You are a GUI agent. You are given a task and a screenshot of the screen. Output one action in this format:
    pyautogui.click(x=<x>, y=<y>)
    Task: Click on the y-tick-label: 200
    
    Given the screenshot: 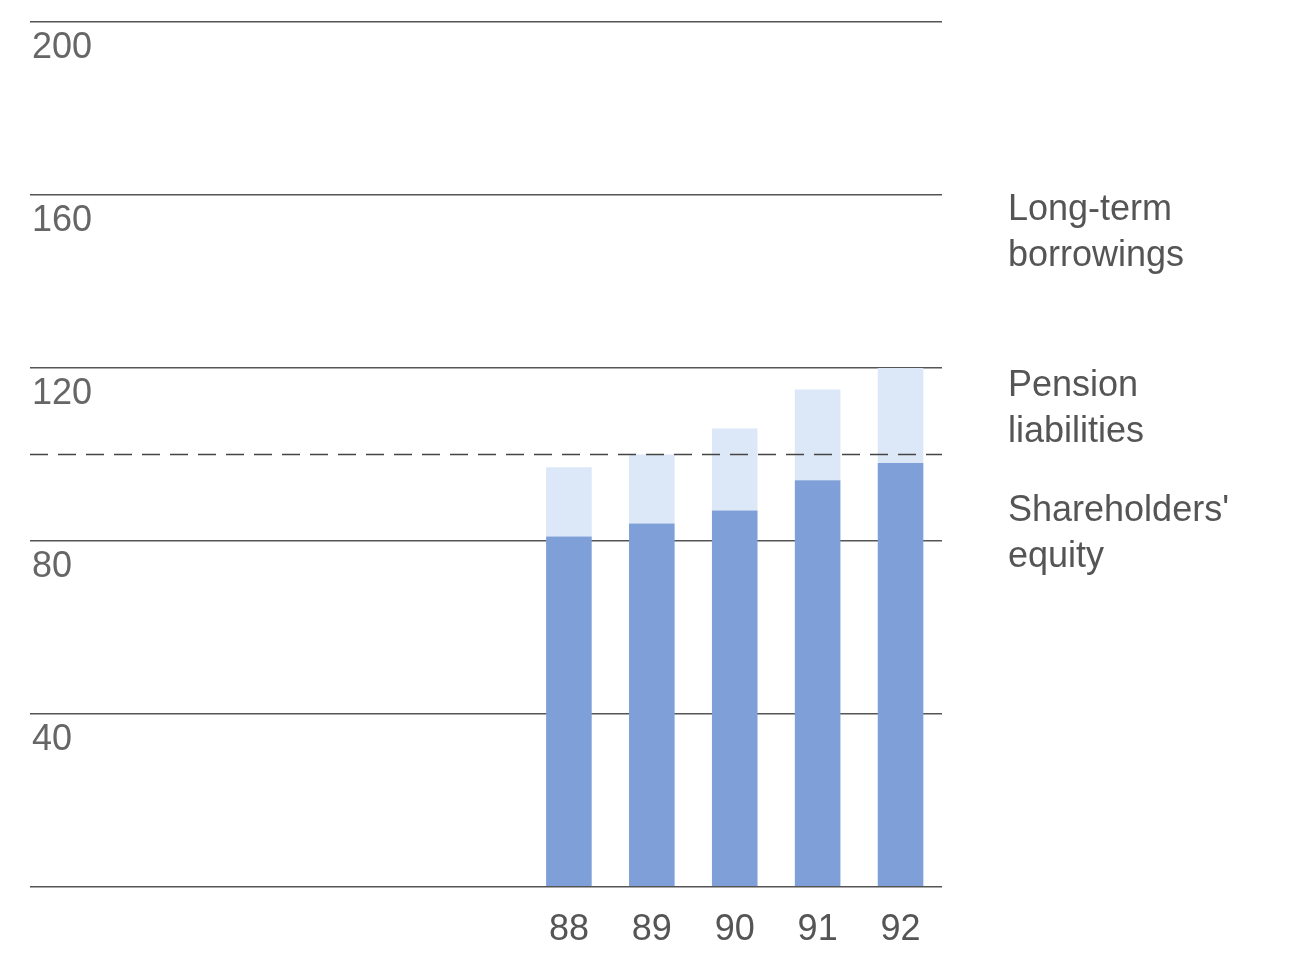 What is the action you would take?
    pyautogui.click(x=62, y=45)
    